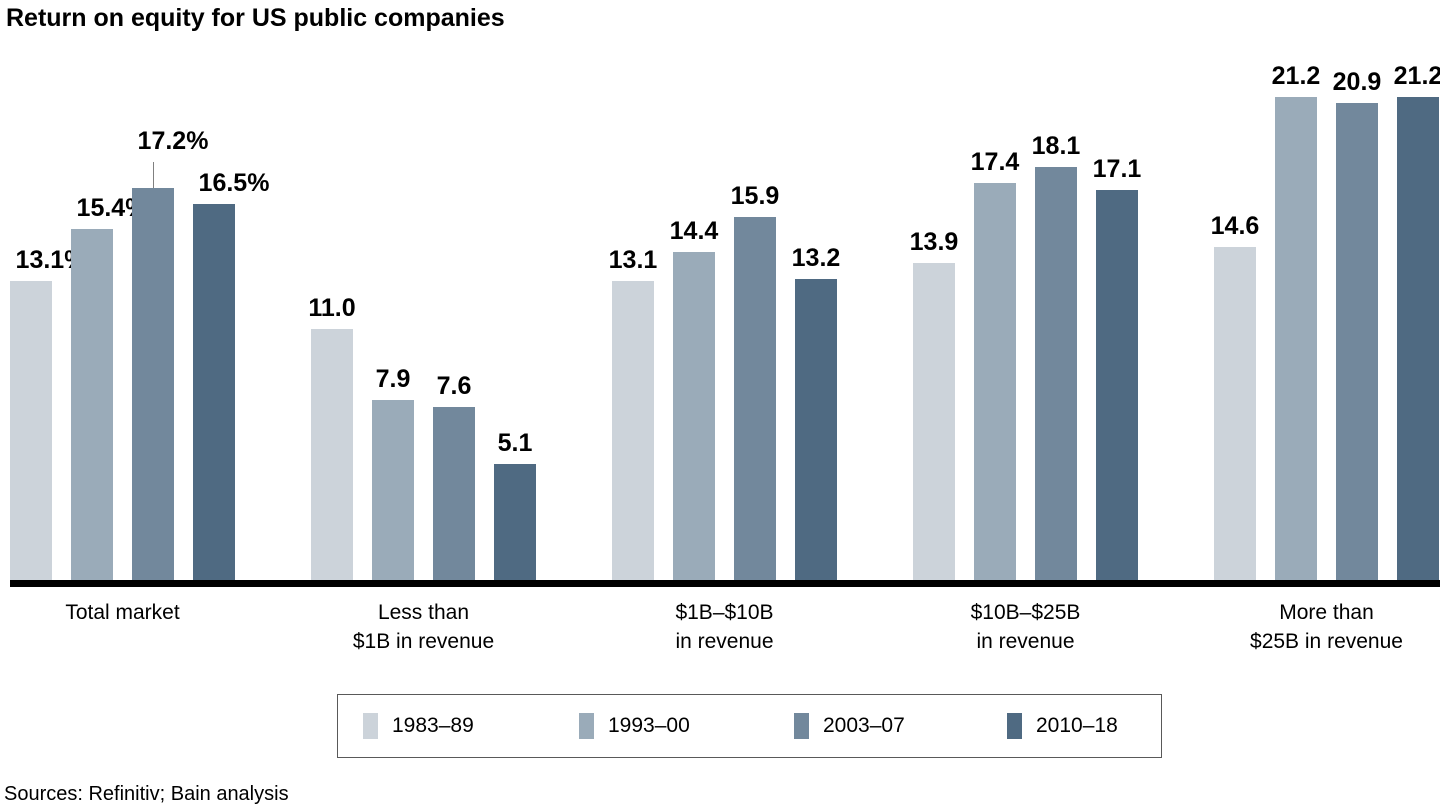 This screenshot has width=1440, height=810. I want to click on sources-note: Sources: Refinitiv; Bain analysis, so click(146, 794).